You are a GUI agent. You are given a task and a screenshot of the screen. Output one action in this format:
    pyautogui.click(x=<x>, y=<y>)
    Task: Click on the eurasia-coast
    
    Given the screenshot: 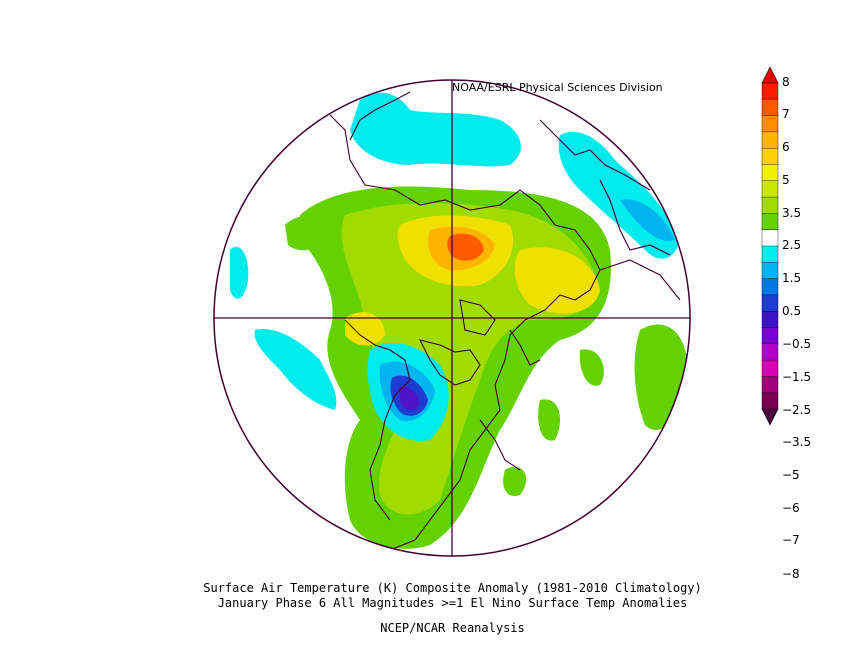 What is the action you would take?
    pyautogui.click(x=465, y=217)
    